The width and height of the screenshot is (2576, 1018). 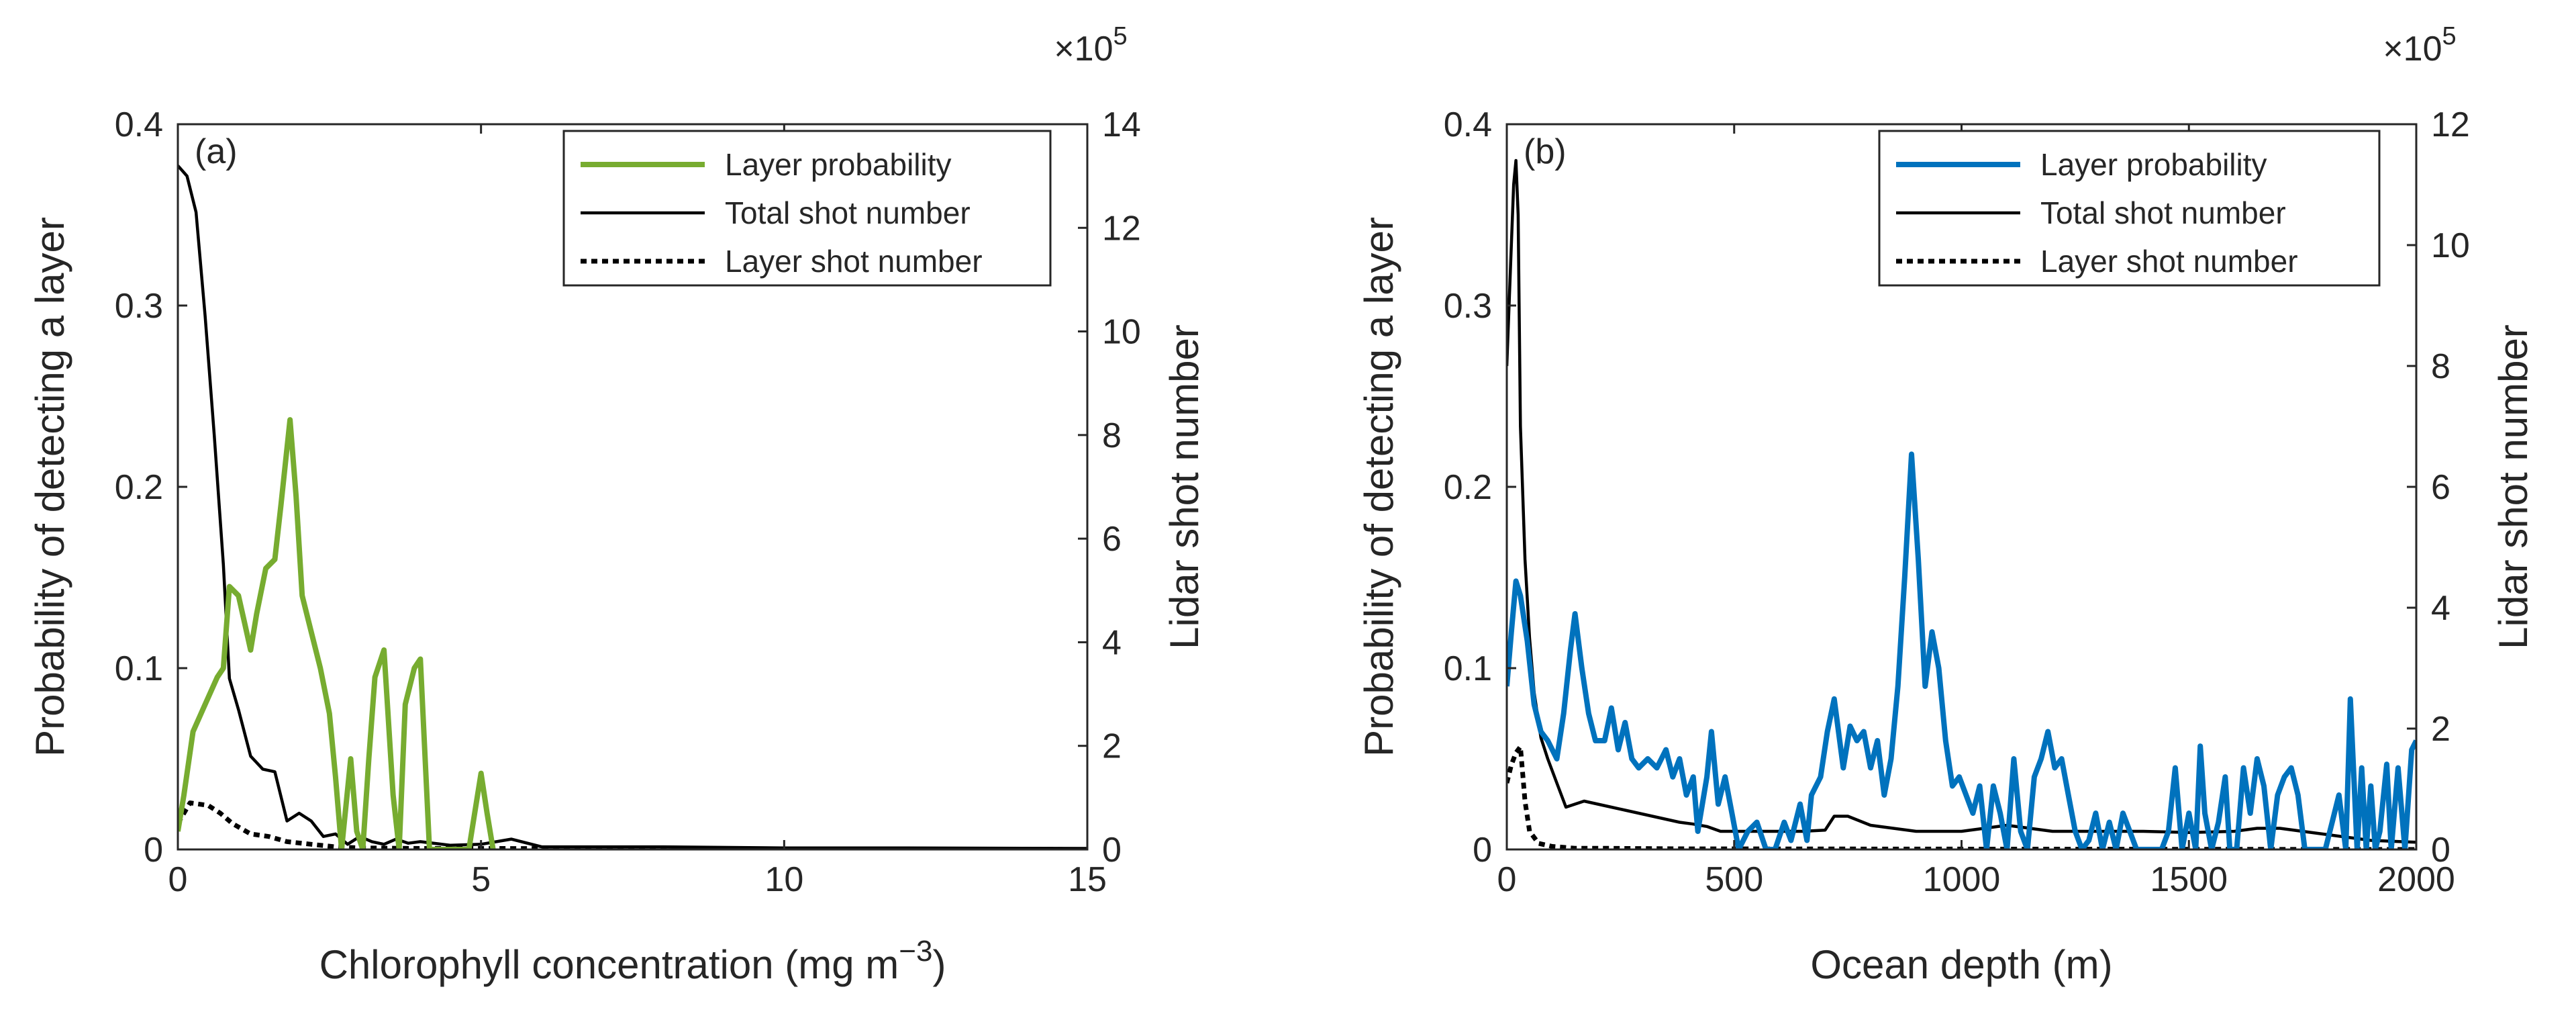 I want to click on x-axis-label-superscript: −3, so click(x=915, y=951).